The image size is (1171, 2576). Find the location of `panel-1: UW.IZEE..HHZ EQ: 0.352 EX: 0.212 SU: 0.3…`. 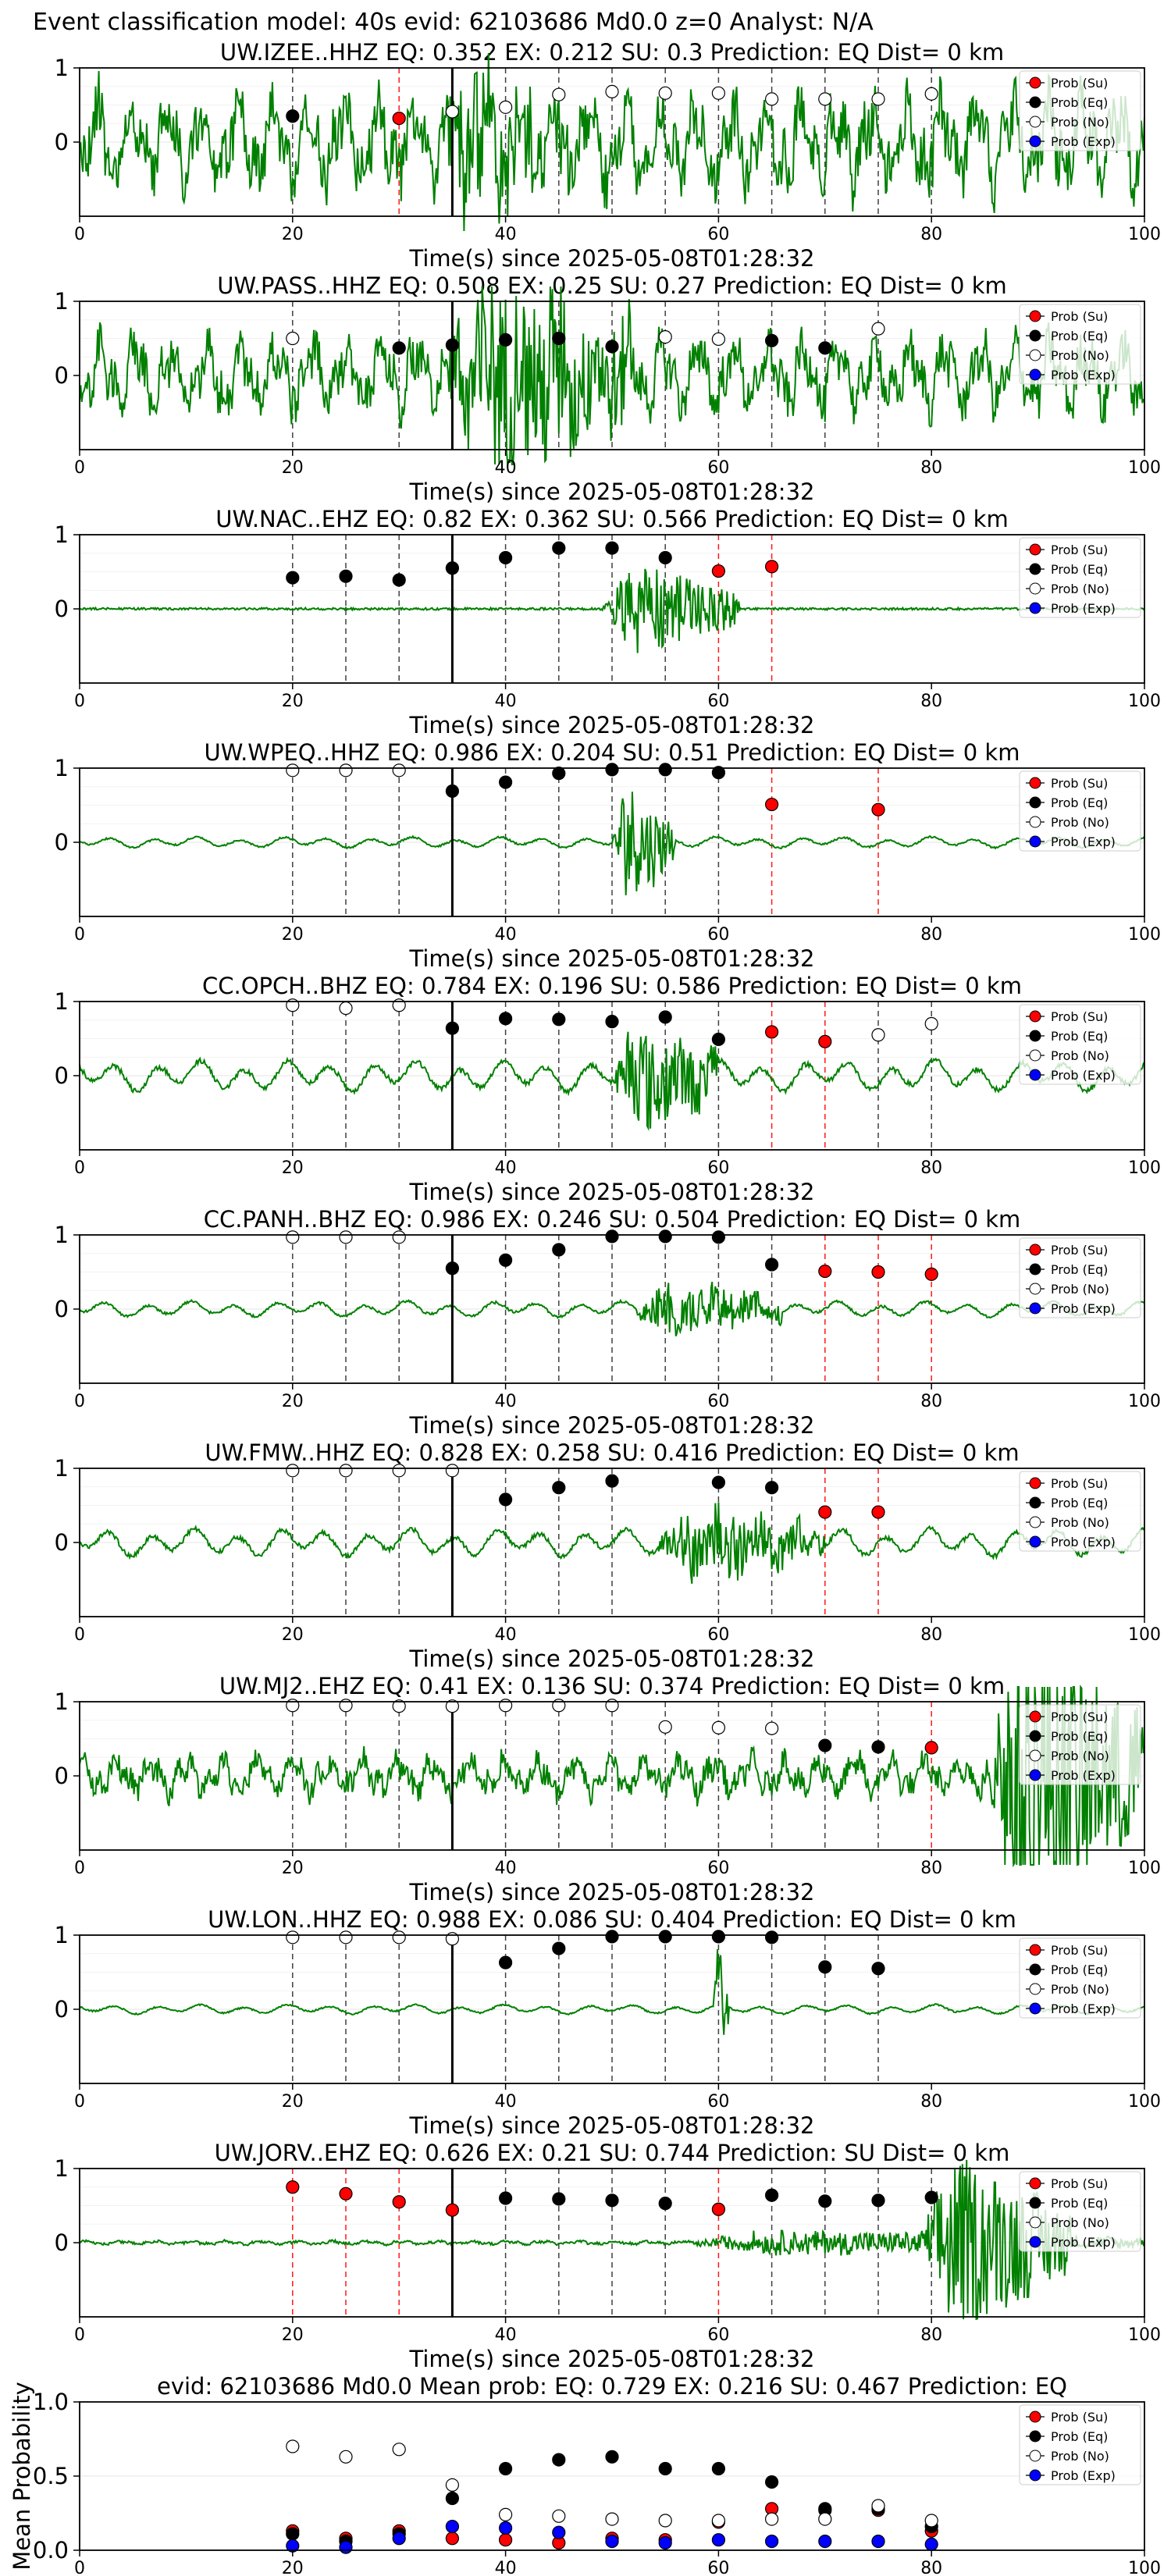

panel-1: UW.IZEE..HHZ EQ: 0.352 EX: 0.212 SU: 0.3… is located at coordinates (608, 155).